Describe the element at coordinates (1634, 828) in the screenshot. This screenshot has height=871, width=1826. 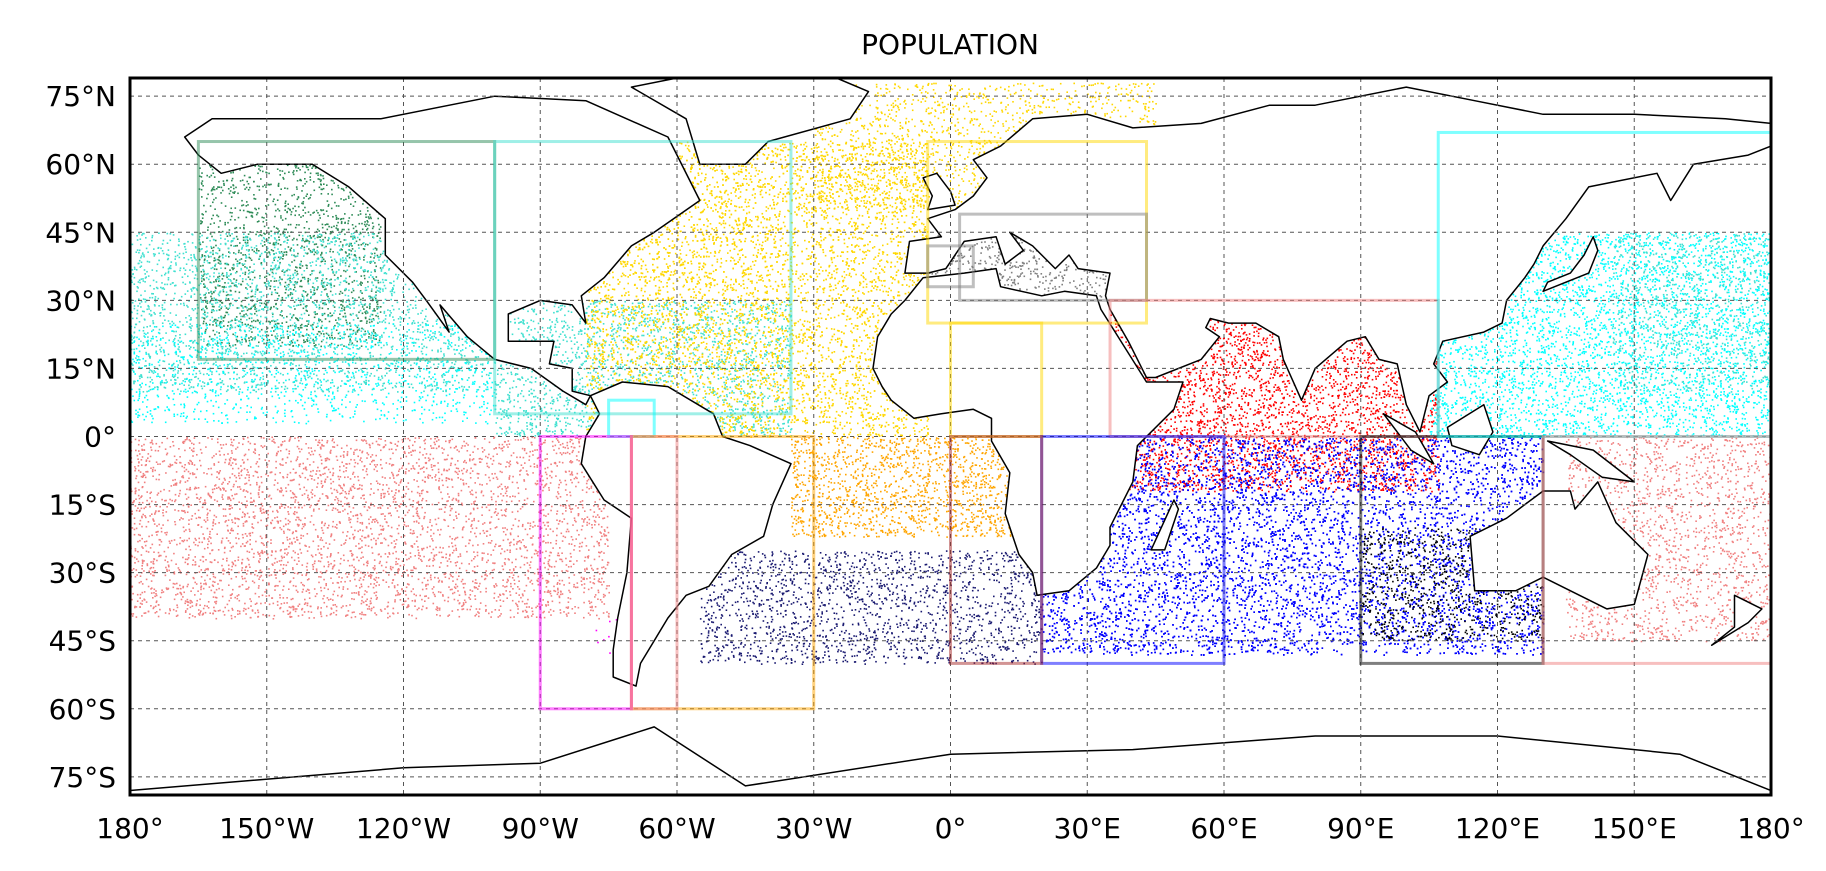
I see `longitude-tick-label: 150°E` at that location.